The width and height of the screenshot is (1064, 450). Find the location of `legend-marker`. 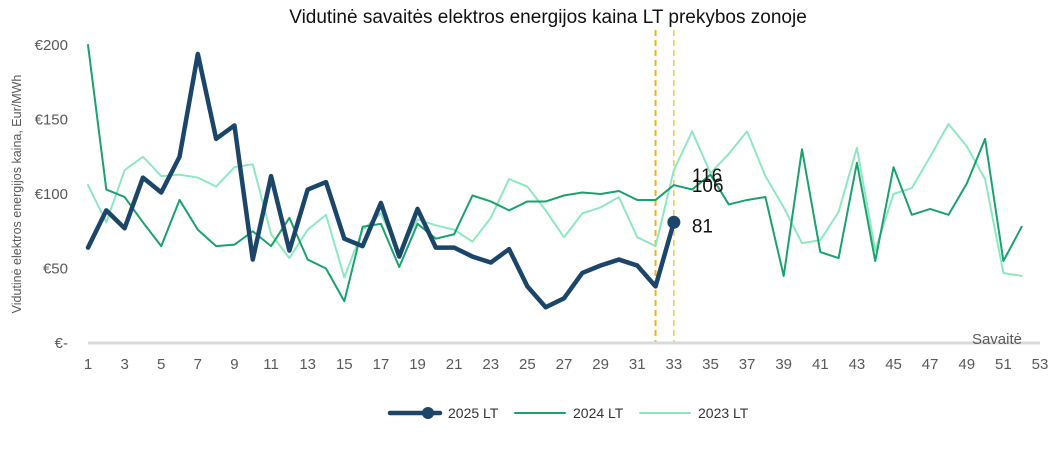

legend-marker is located at coordinates (428, 413).